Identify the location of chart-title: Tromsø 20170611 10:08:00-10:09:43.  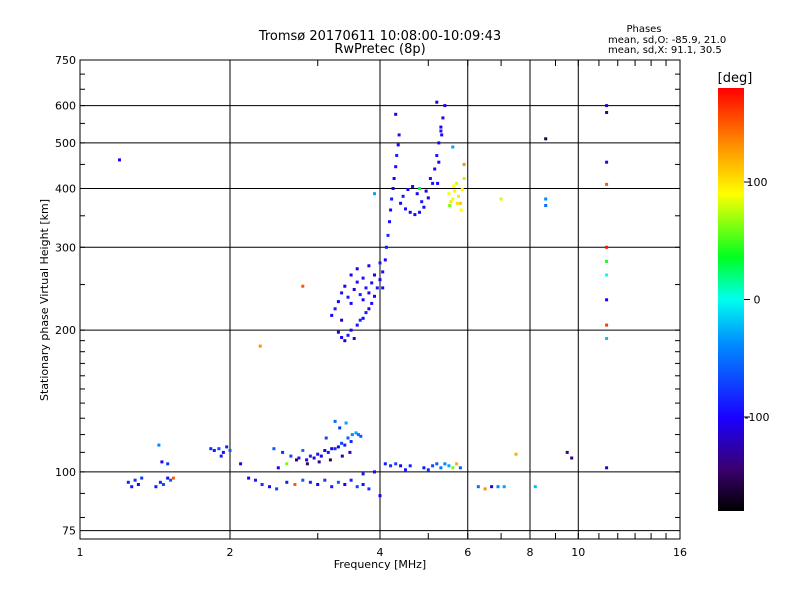
(379, 36).